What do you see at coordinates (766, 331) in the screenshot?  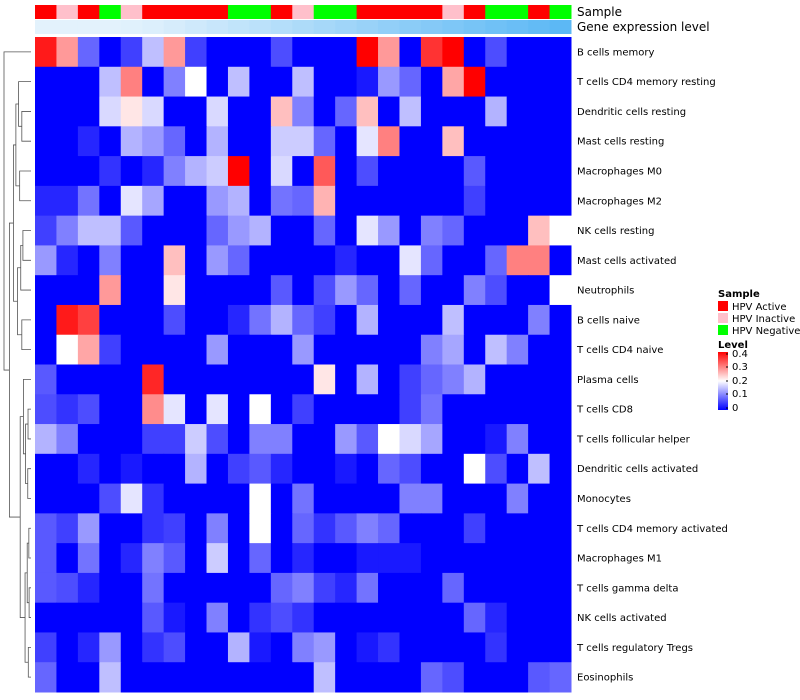 I see `legend-label-hpv-negative: HPV Negative` at bounding box center [766, 331].